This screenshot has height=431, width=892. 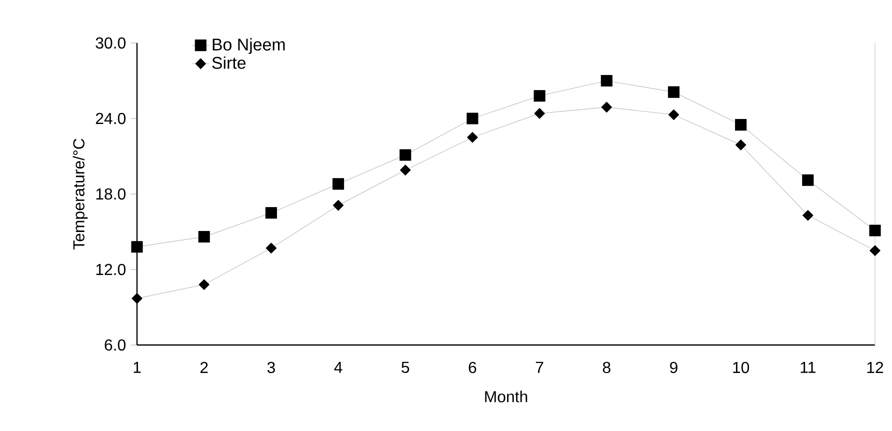 What do you see at coordinates (248, 46) in the screenshot?
I see `legend-label: Bo Njeem` at bounding box center [248, 46].